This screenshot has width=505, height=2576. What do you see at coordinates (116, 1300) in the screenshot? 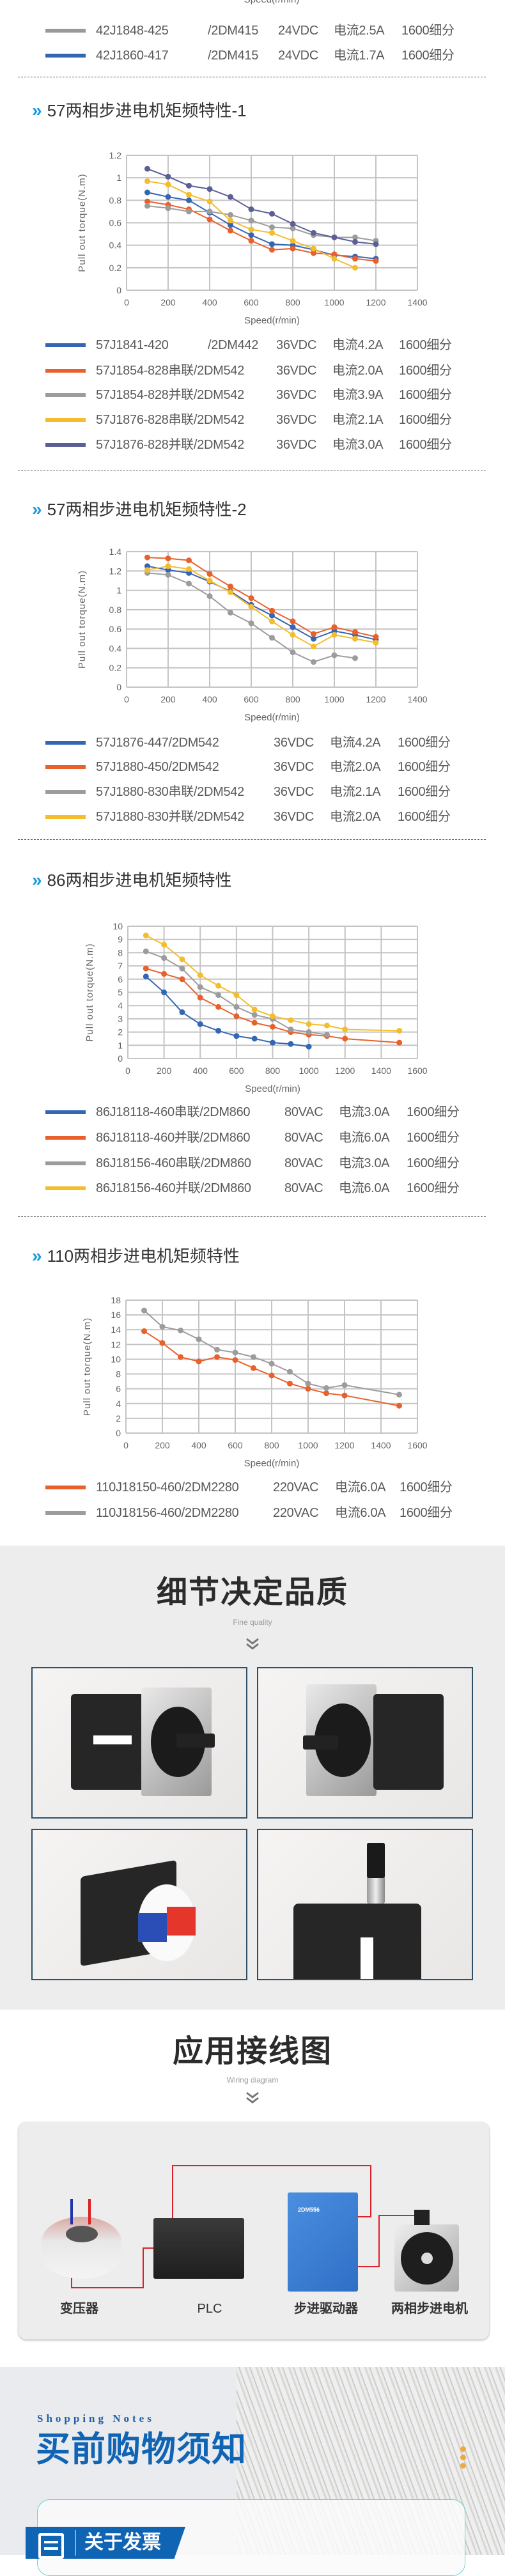
I see `y-tick-label: 18` at bounding box center [116, 1300].